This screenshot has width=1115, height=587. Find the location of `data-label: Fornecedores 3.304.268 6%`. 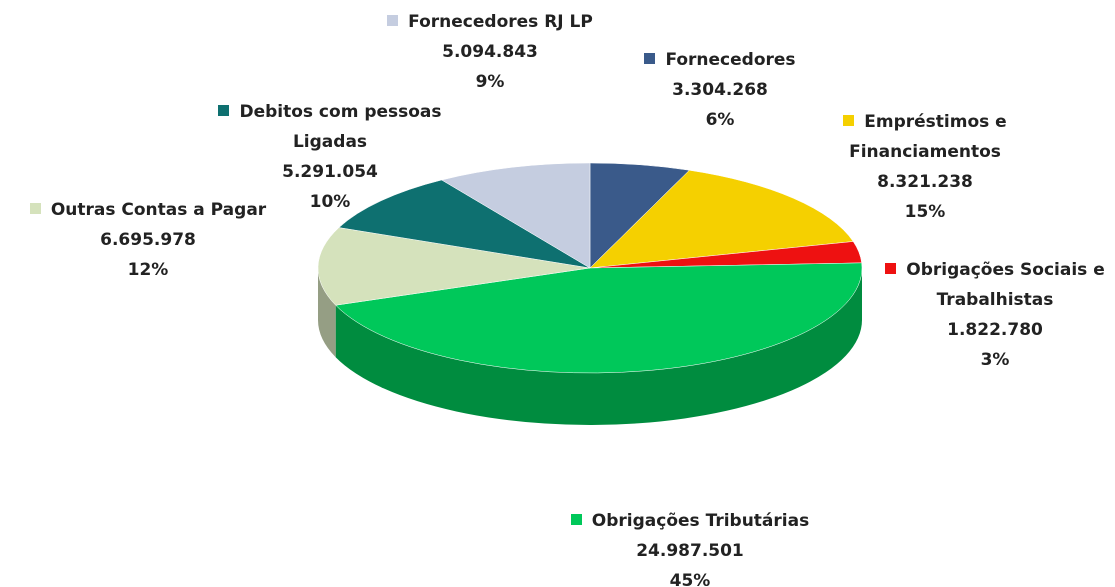

data-label: Fornecedores 3.304.268 6% is located at coordinates (720, 90).